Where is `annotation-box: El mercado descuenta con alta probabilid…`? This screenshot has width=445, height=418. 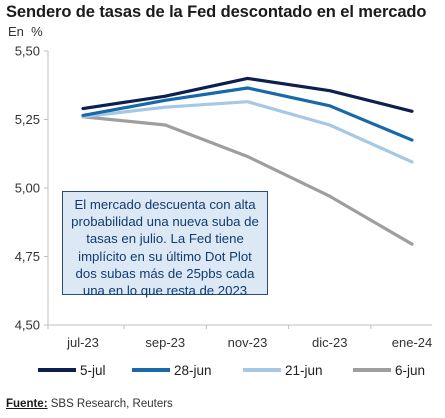
annotation-box: El mercado descuenta con alta probabilid… is located at coordinates (165, 244).